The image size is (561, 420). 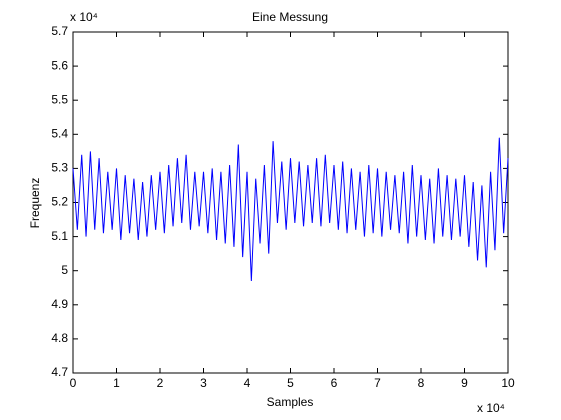 What do you see at coordinates (160, 383) in the screenshot?
I see `x-tick-label: 2` at bounding box center [160, 383].